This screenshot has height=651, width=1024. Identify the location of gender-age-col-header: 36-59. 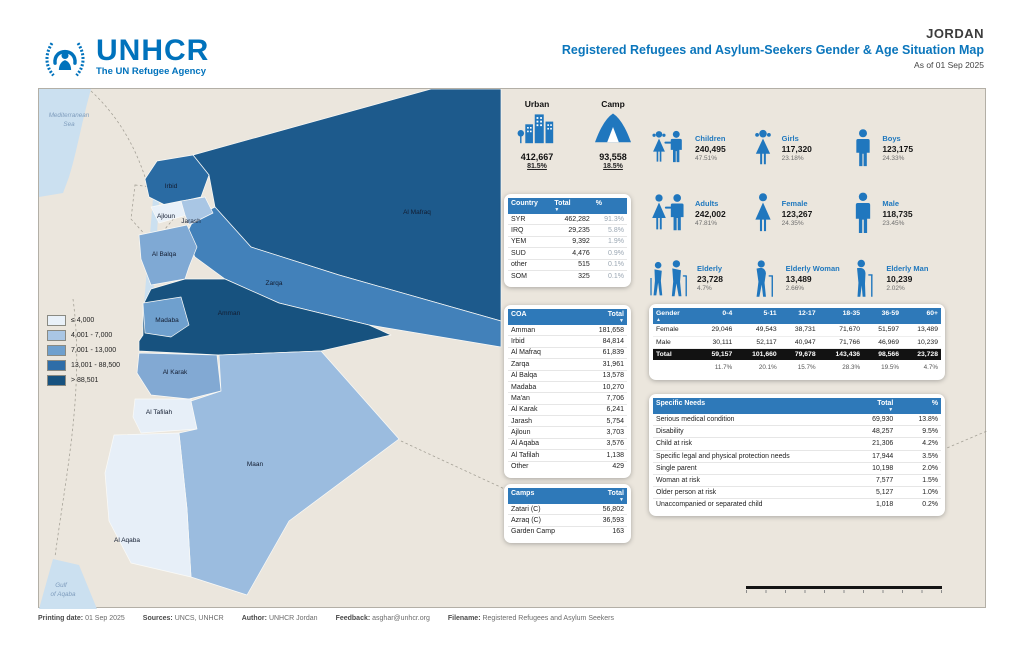
(882, 316).